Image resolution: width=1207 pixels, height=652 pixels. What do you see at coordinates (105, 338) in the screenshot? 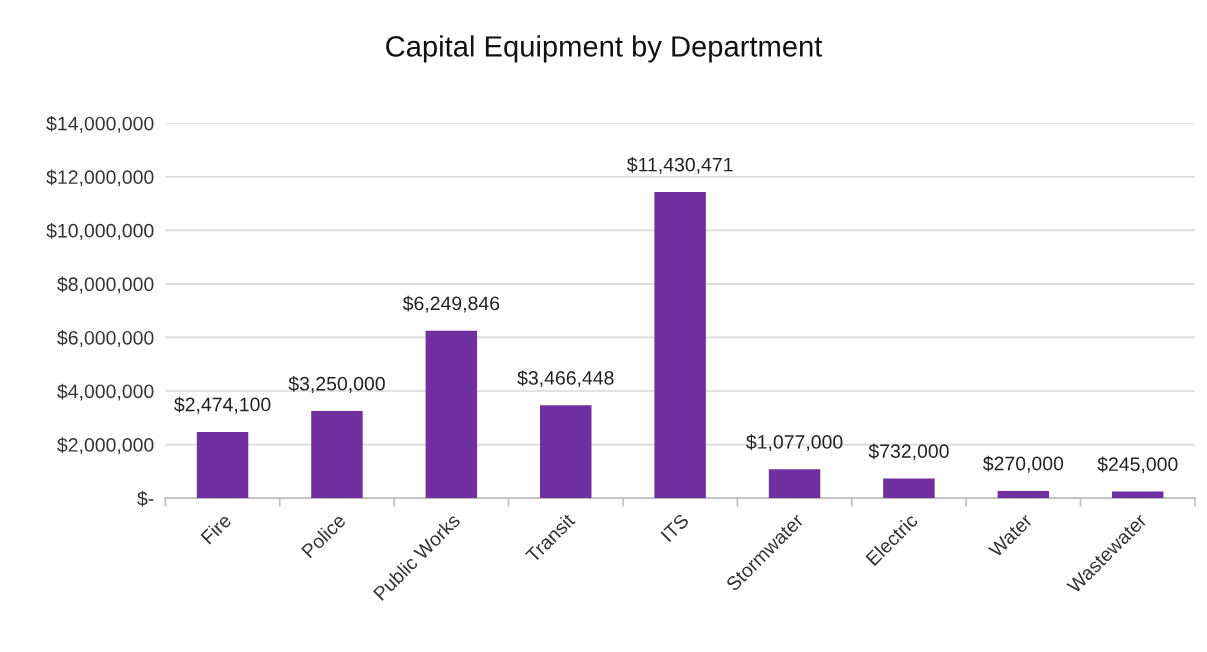
I see `y-tick-label: $6,000,000` at bounding box center [105, 338].